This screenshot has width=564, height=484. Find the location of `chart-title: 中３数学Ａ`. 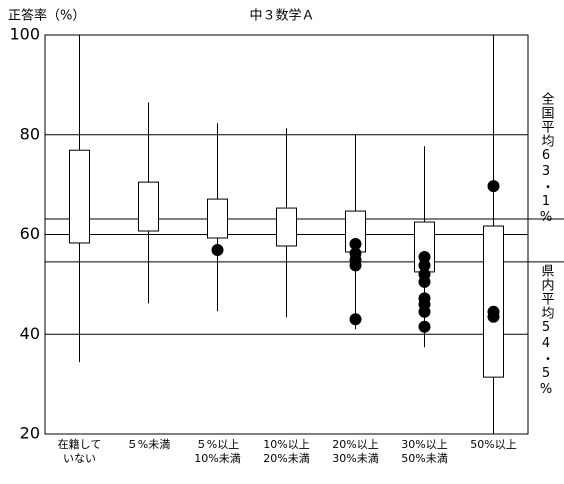

chart-title: 中３数学Ａ is located at coordinates (281, 16).